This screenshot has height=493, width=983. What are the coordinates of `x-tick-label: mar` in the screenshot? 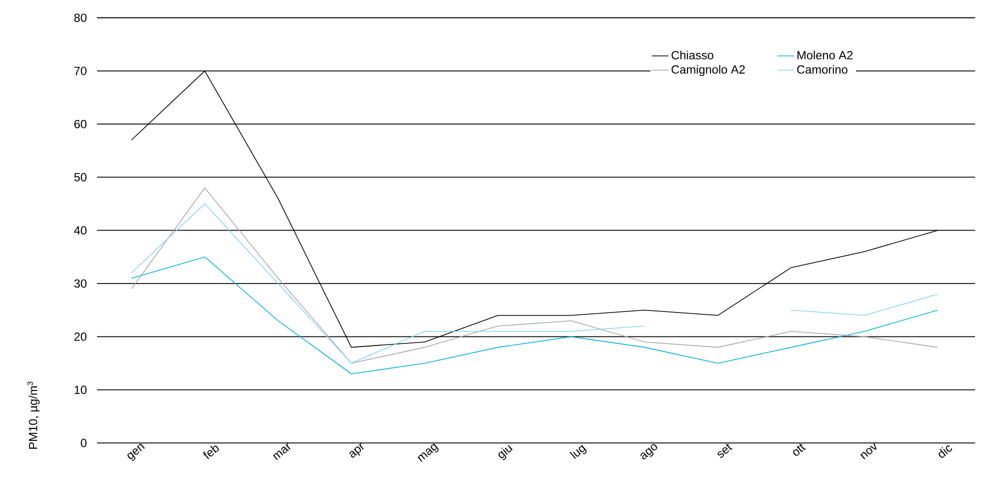 It's located at (281, 451).